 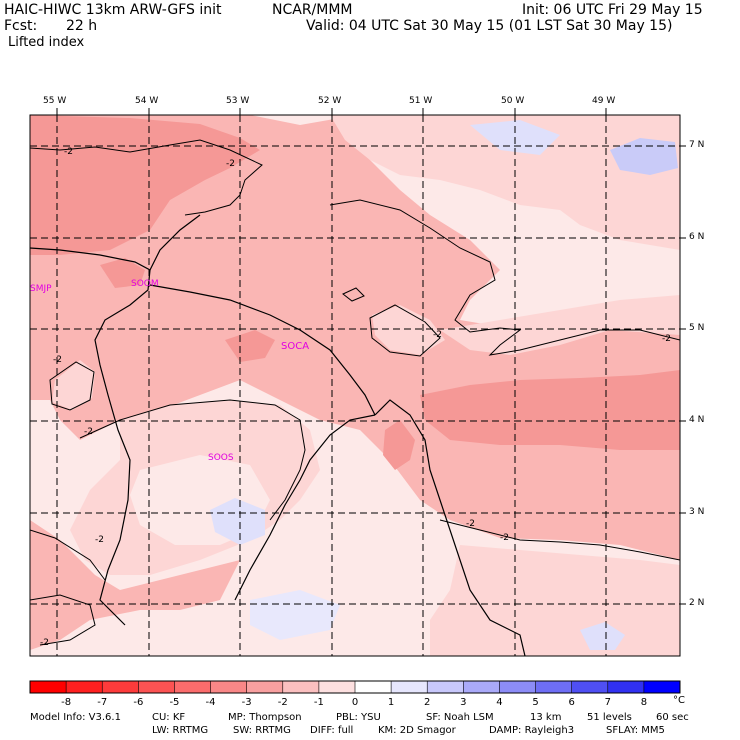 I want to click on region-neg-strong-east, so click(x=550, y=410).